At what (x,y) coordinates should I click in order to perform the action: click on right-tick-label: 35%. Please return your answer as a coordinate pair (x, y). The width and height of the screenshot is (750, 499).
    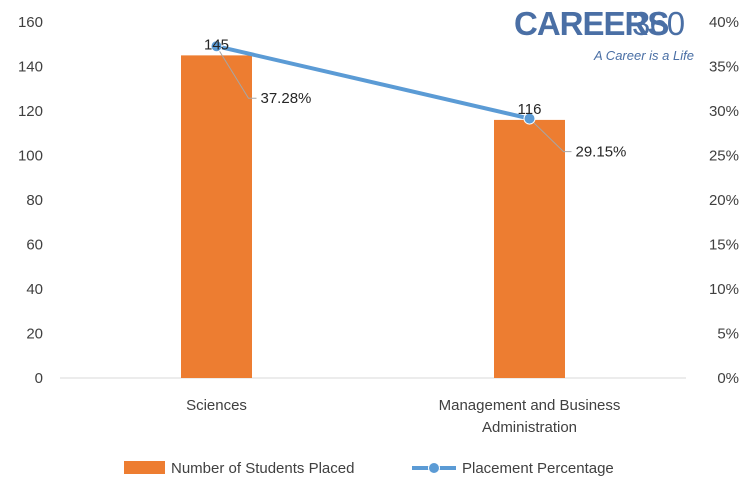
    Looking at the image, I should click on (724, 67).